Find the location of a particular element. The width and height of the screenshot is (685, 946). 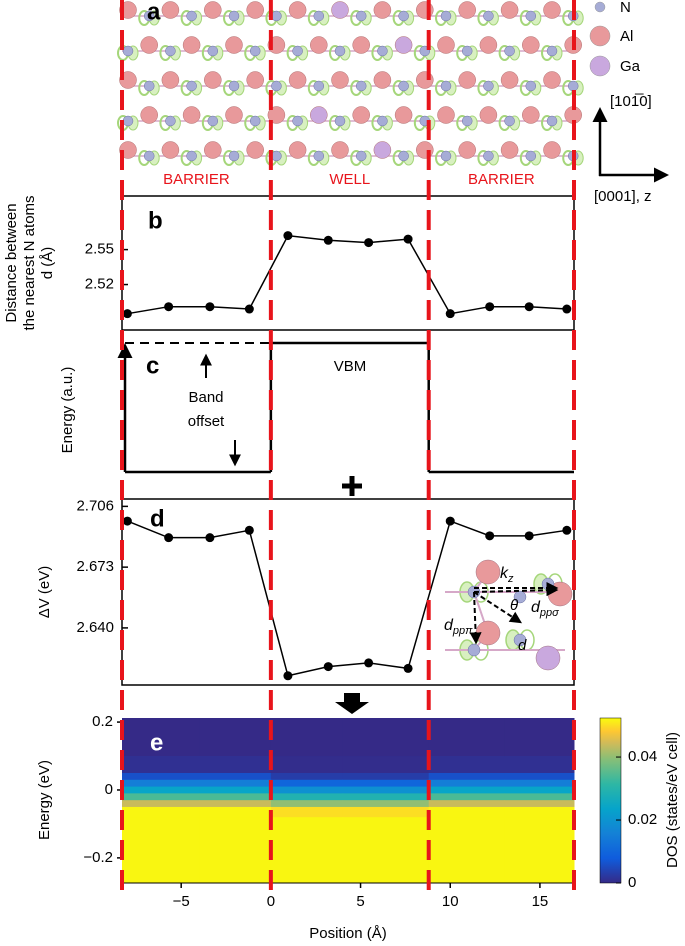

colorbar-label: DOS (states/eV cell) is located at coordinates (672, 800).